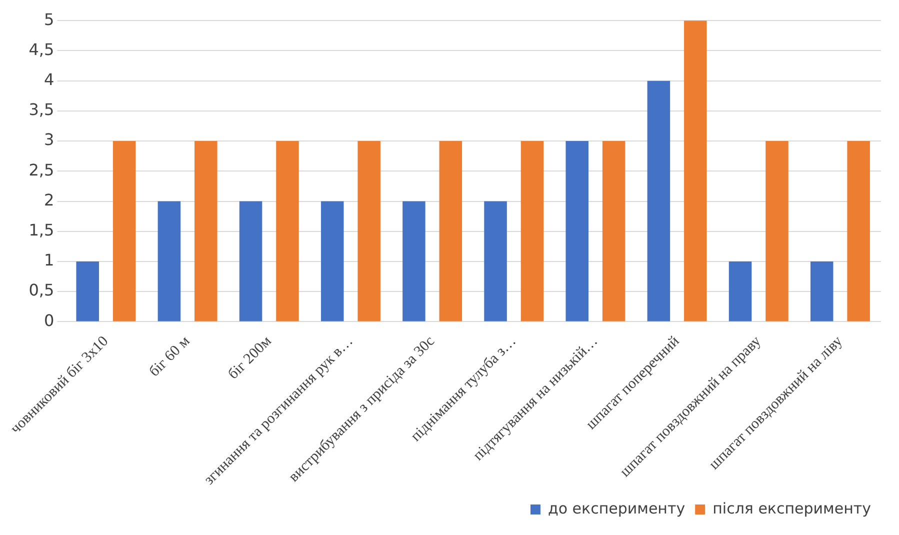  Describe the element at coordinates (792, 508) in the screenshot. I see `legend-label: після експерименту` at that location.